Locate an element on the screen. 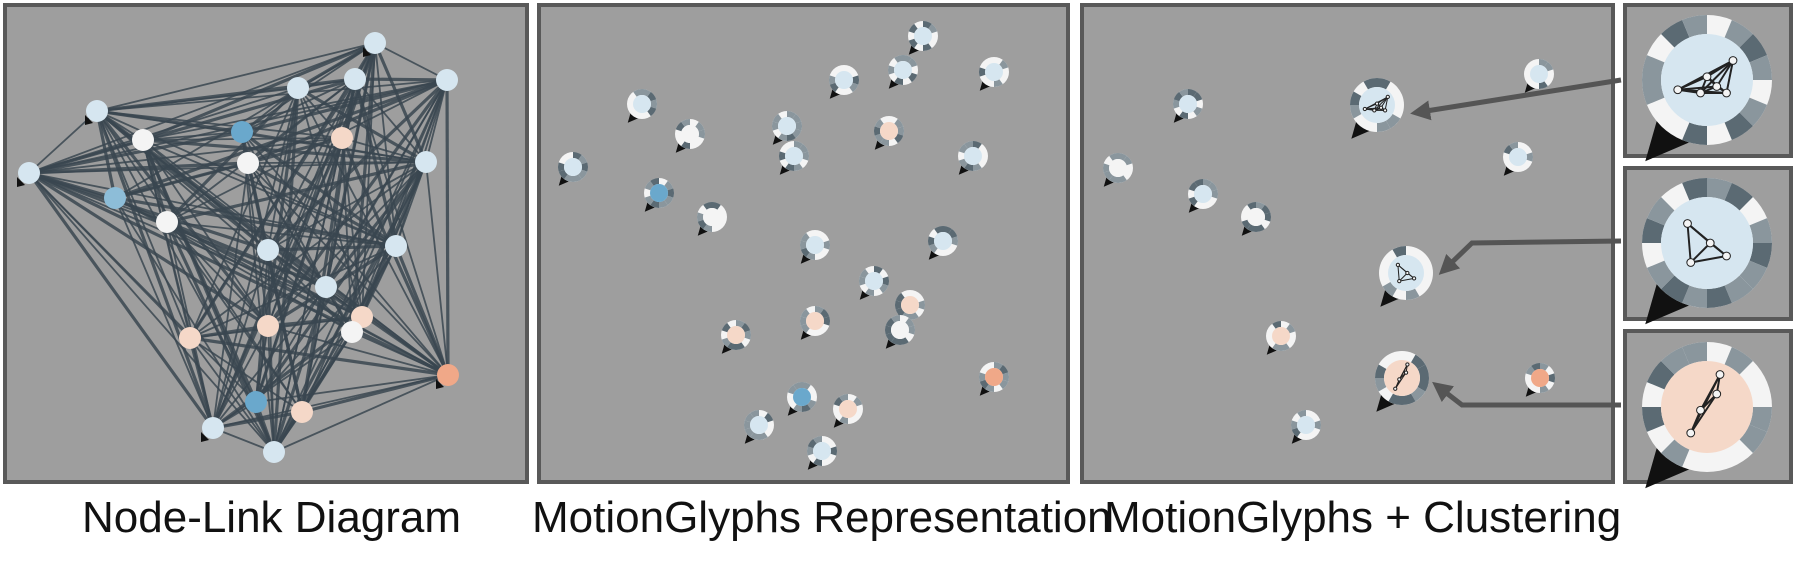  cluster-mini-graph is located at coordinates (1401, 376).